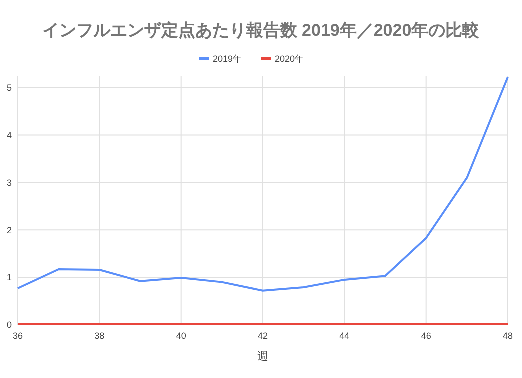  What do you see at coordinates (9, 183) in the screenshot?
I see `y-tick-label: 3` at bounding box center [9, 183].